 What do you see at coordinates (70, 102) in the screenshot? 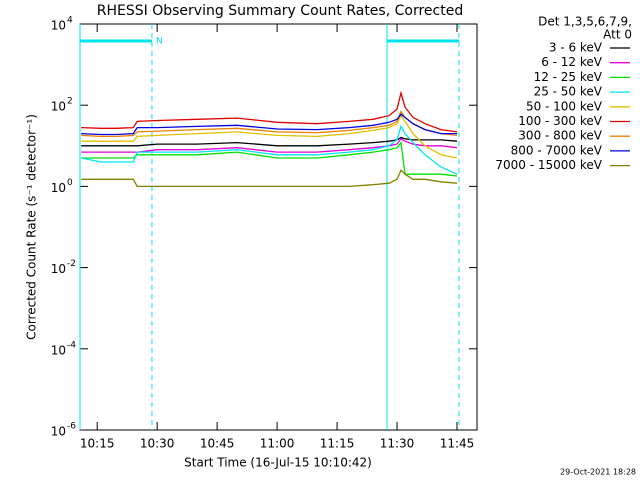
I see `y-tick-exponent: 2` at bounding box center [70, 102].